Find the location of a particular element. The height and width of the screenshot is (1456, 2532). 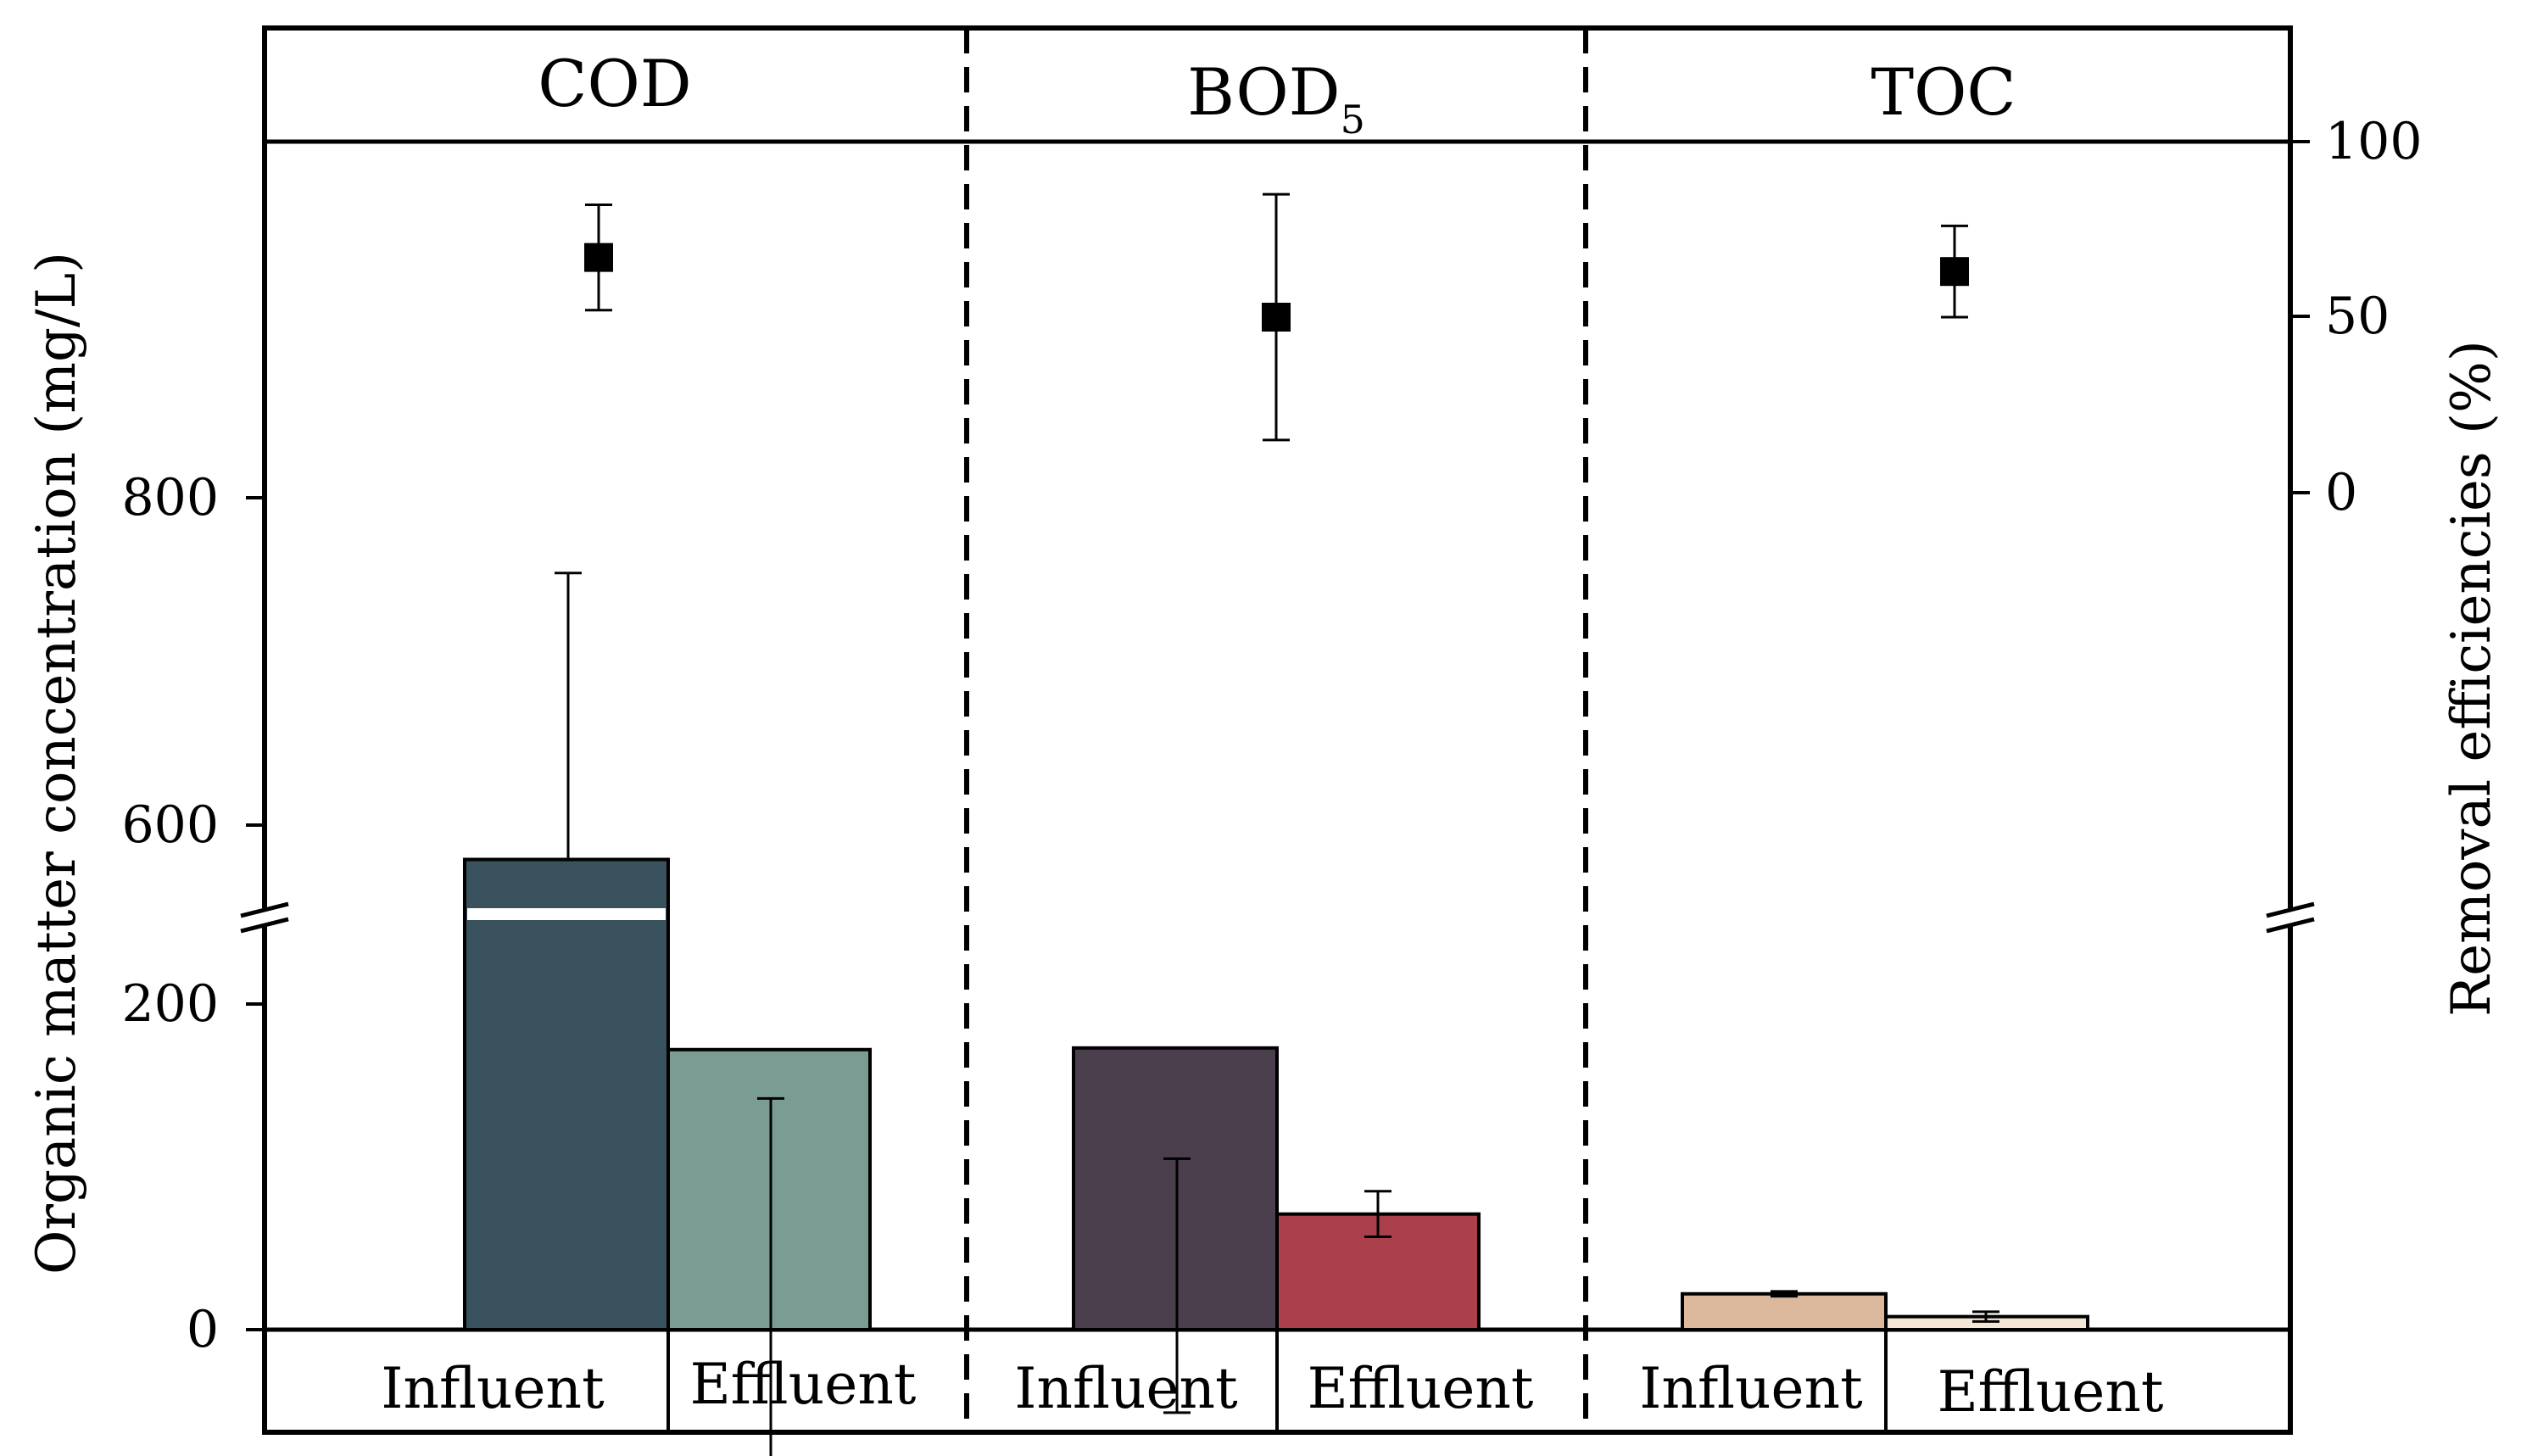

cat-label-toc-effluent: Effluent is located at coordinates (2051, 1392).